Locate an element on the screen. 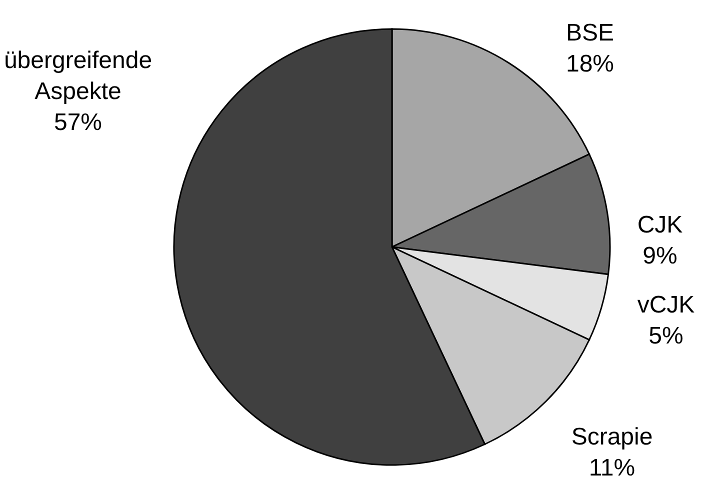 This screenshot has height=484, width=707. slice-label: CJK is located at coordinates (660, 224).